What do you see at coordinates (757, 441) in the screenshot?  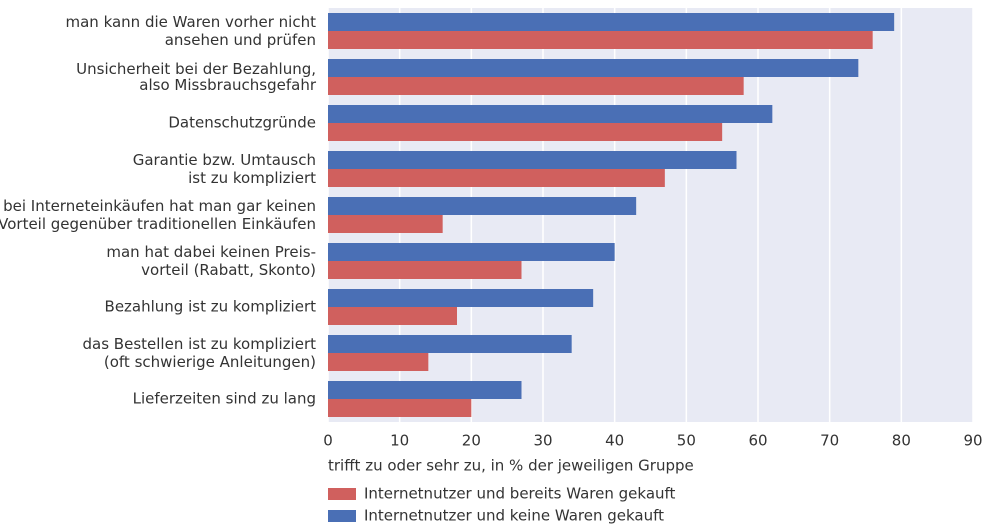 I see `x-tick-label: 60` at bounding box center [757, 441].